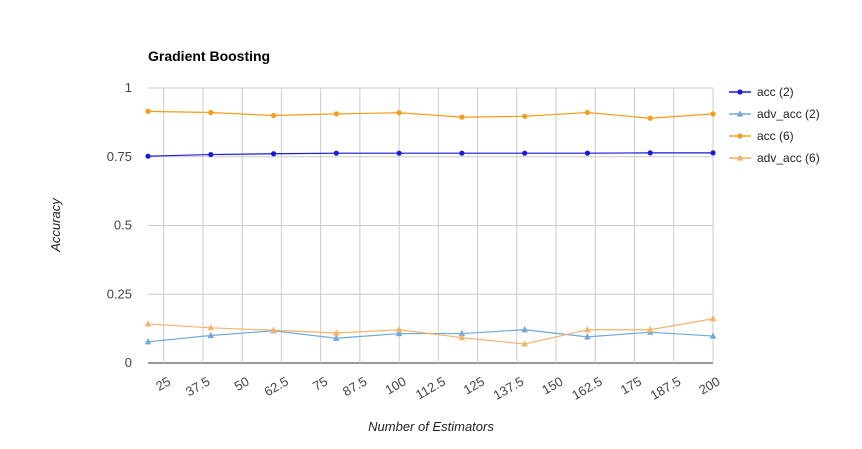  I want to click on x-tick-label: 137.5, so click(509, 388).